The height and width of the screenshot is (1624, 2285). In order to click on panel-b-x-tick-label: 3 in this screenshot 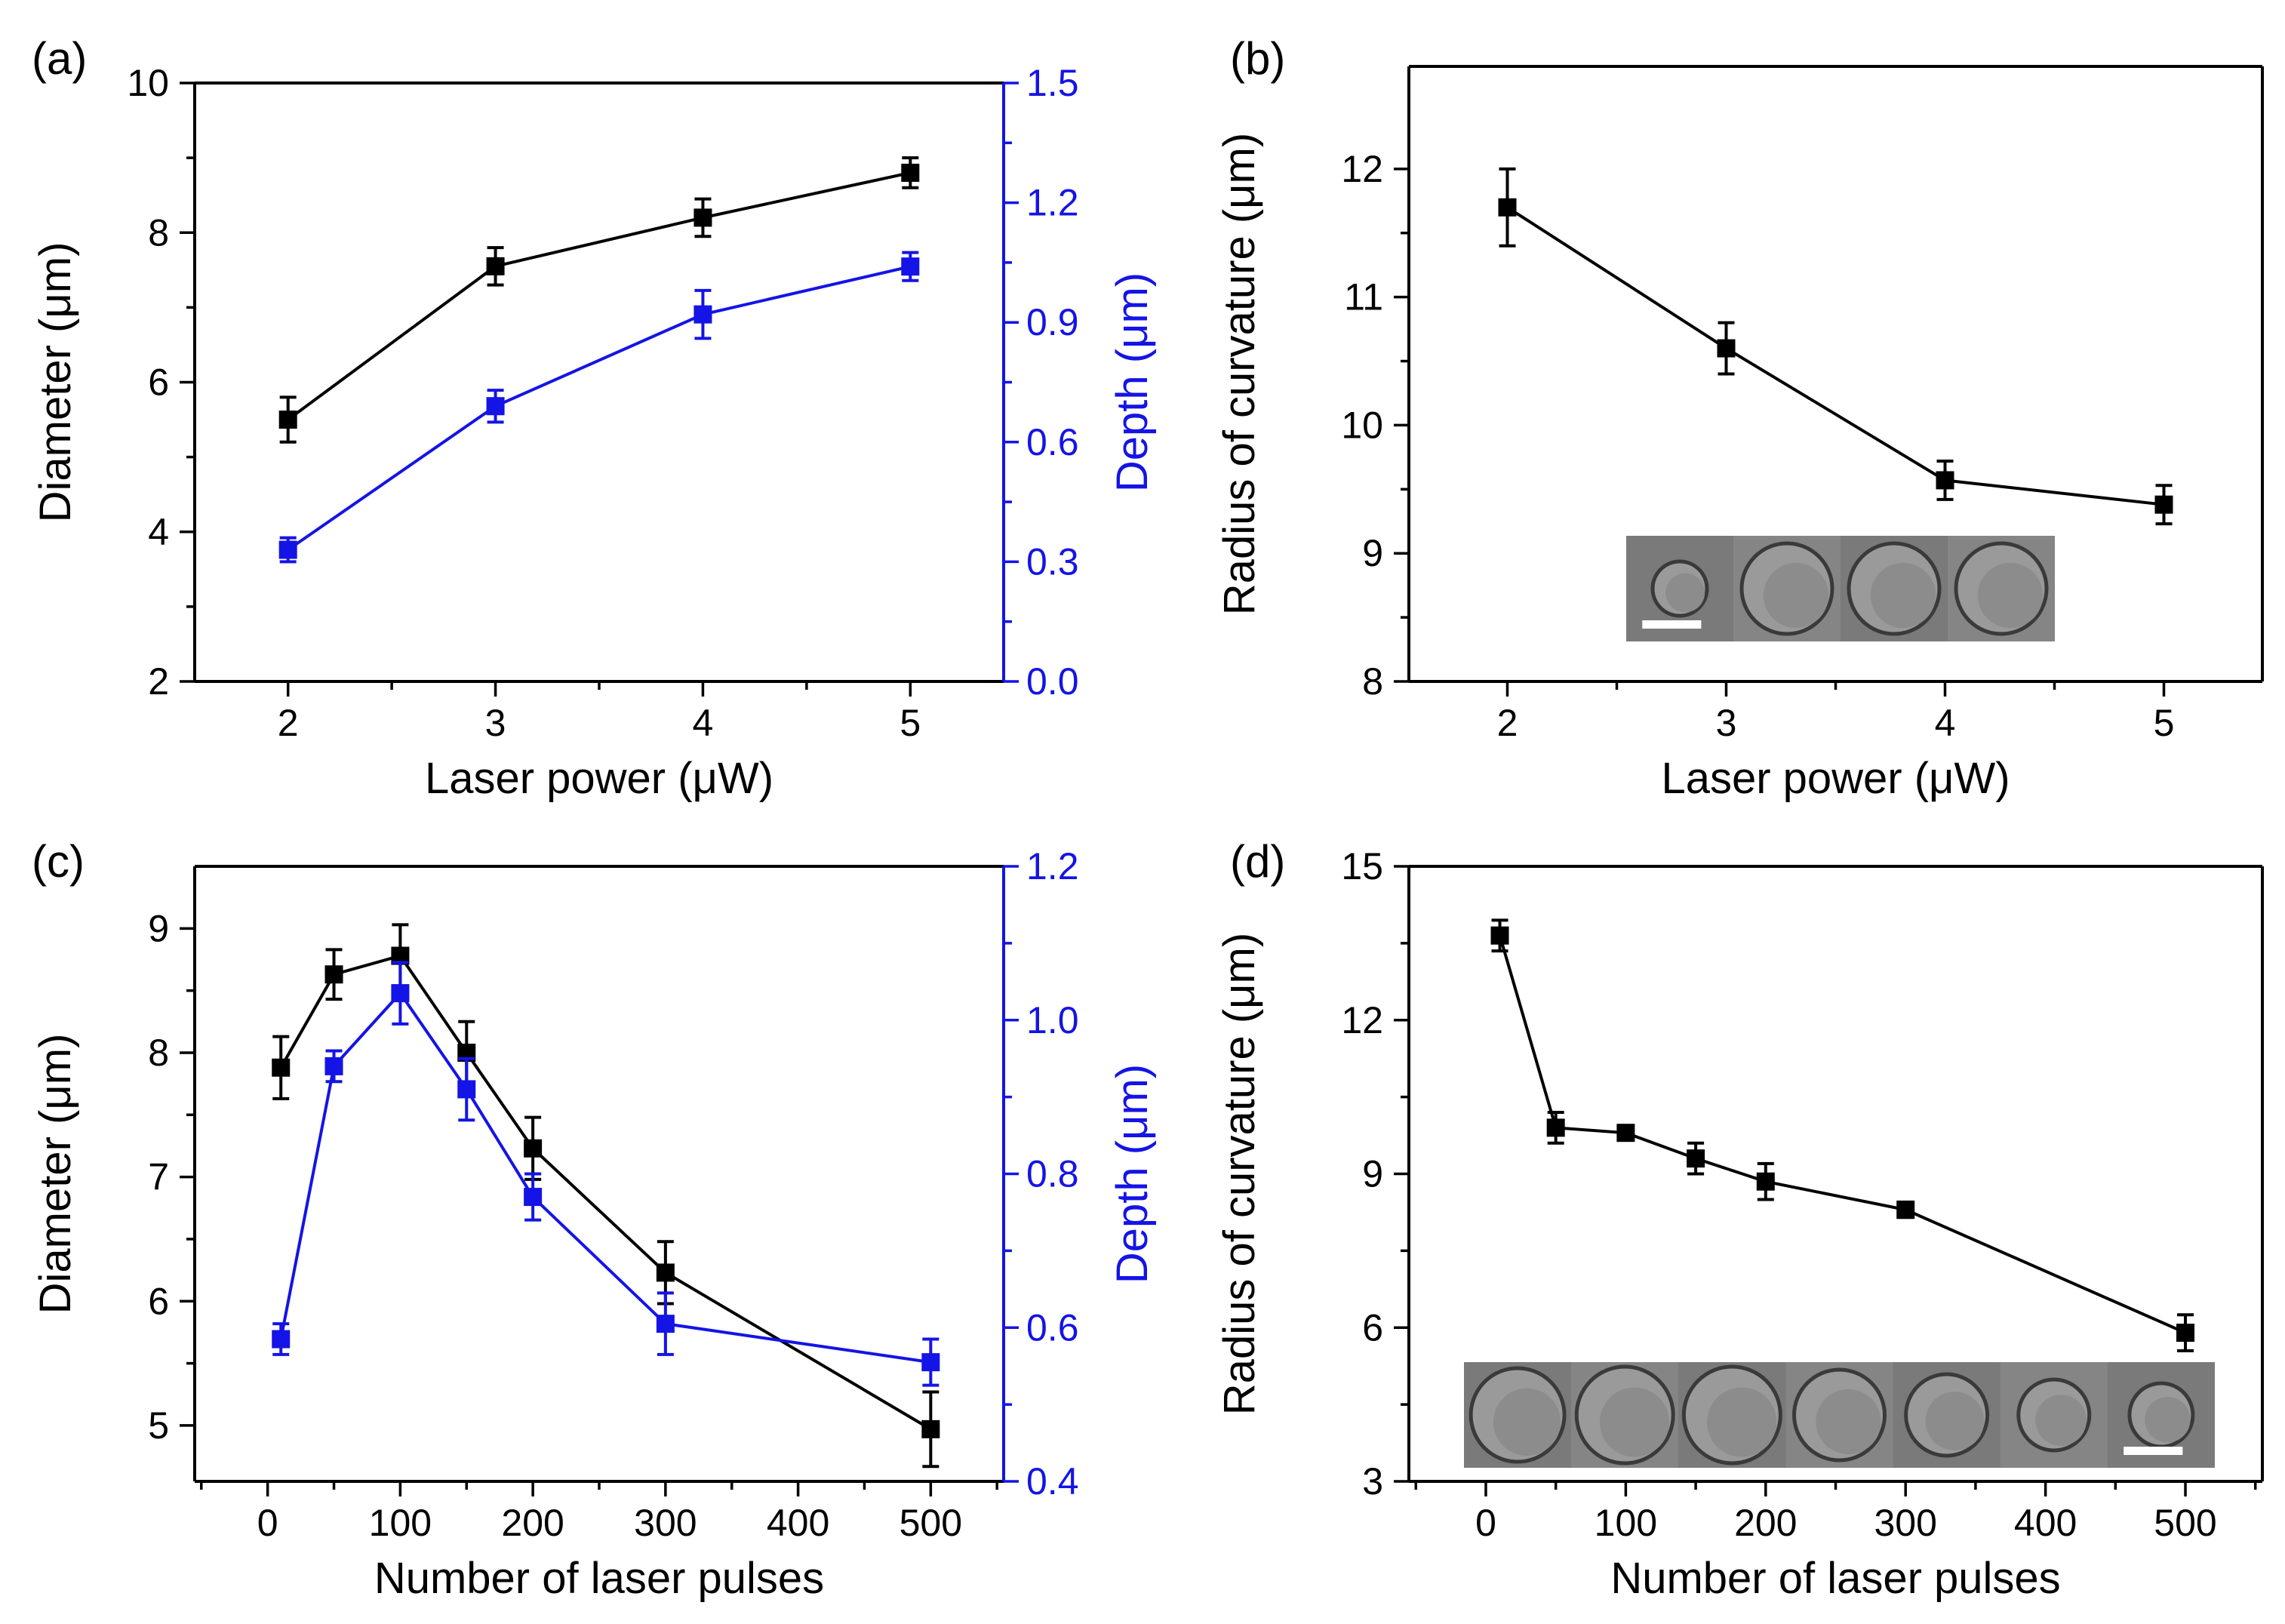, I will do `click(1726, 723)`.